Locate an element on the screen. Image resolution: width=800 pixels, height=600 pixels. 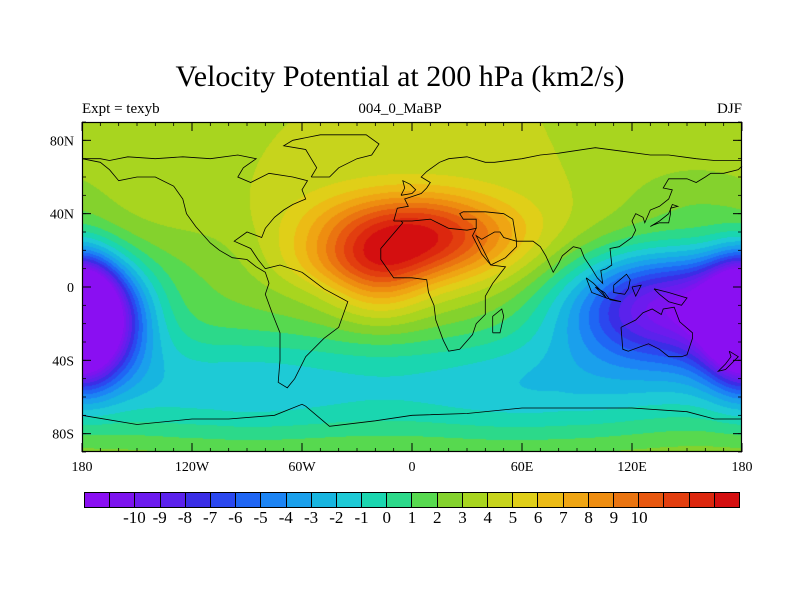
y-tick-label: 80S is located at coordinates (63, 435).